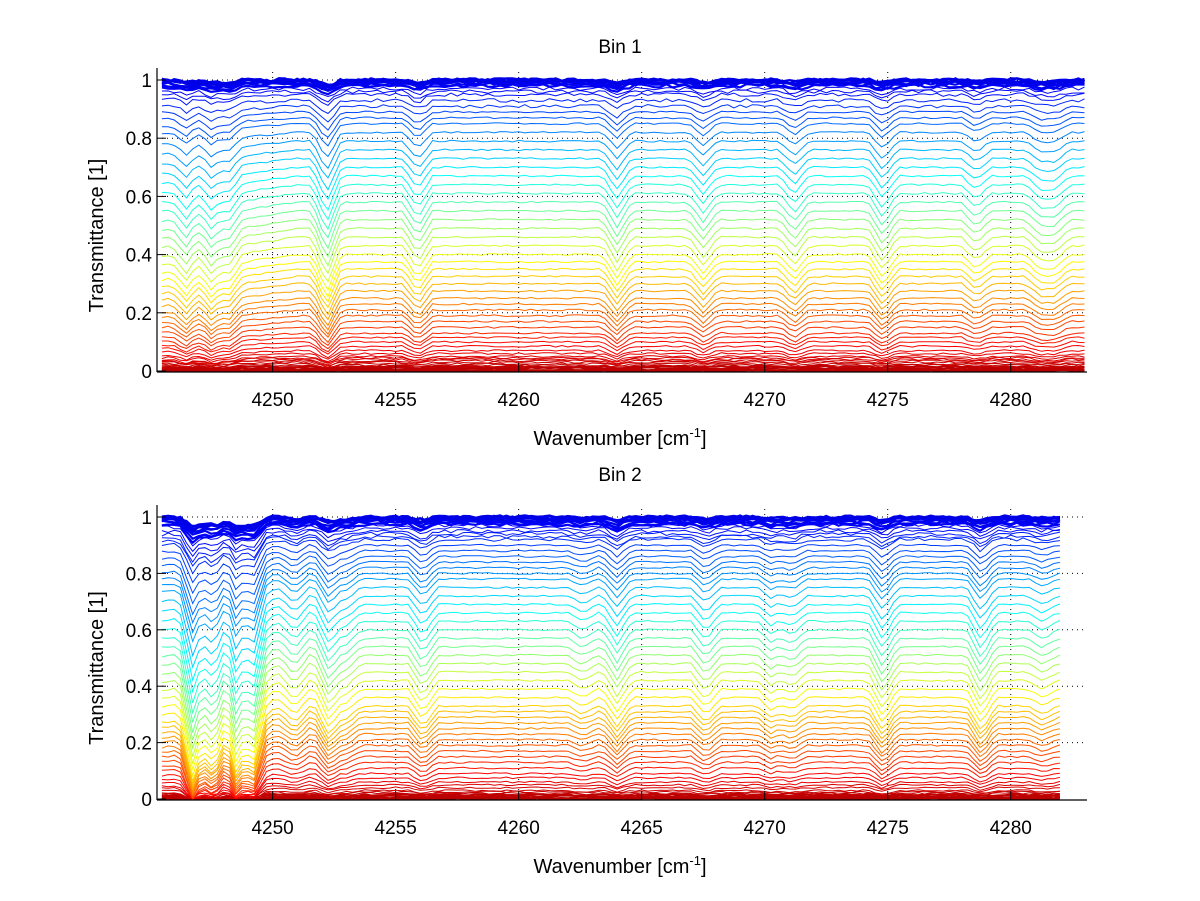 The image size is (1200, 901). What do you see at coordinates (139, 631) in the screenshot?
I see `y-tick-label: 0.6` at bounding box center [139, 631].